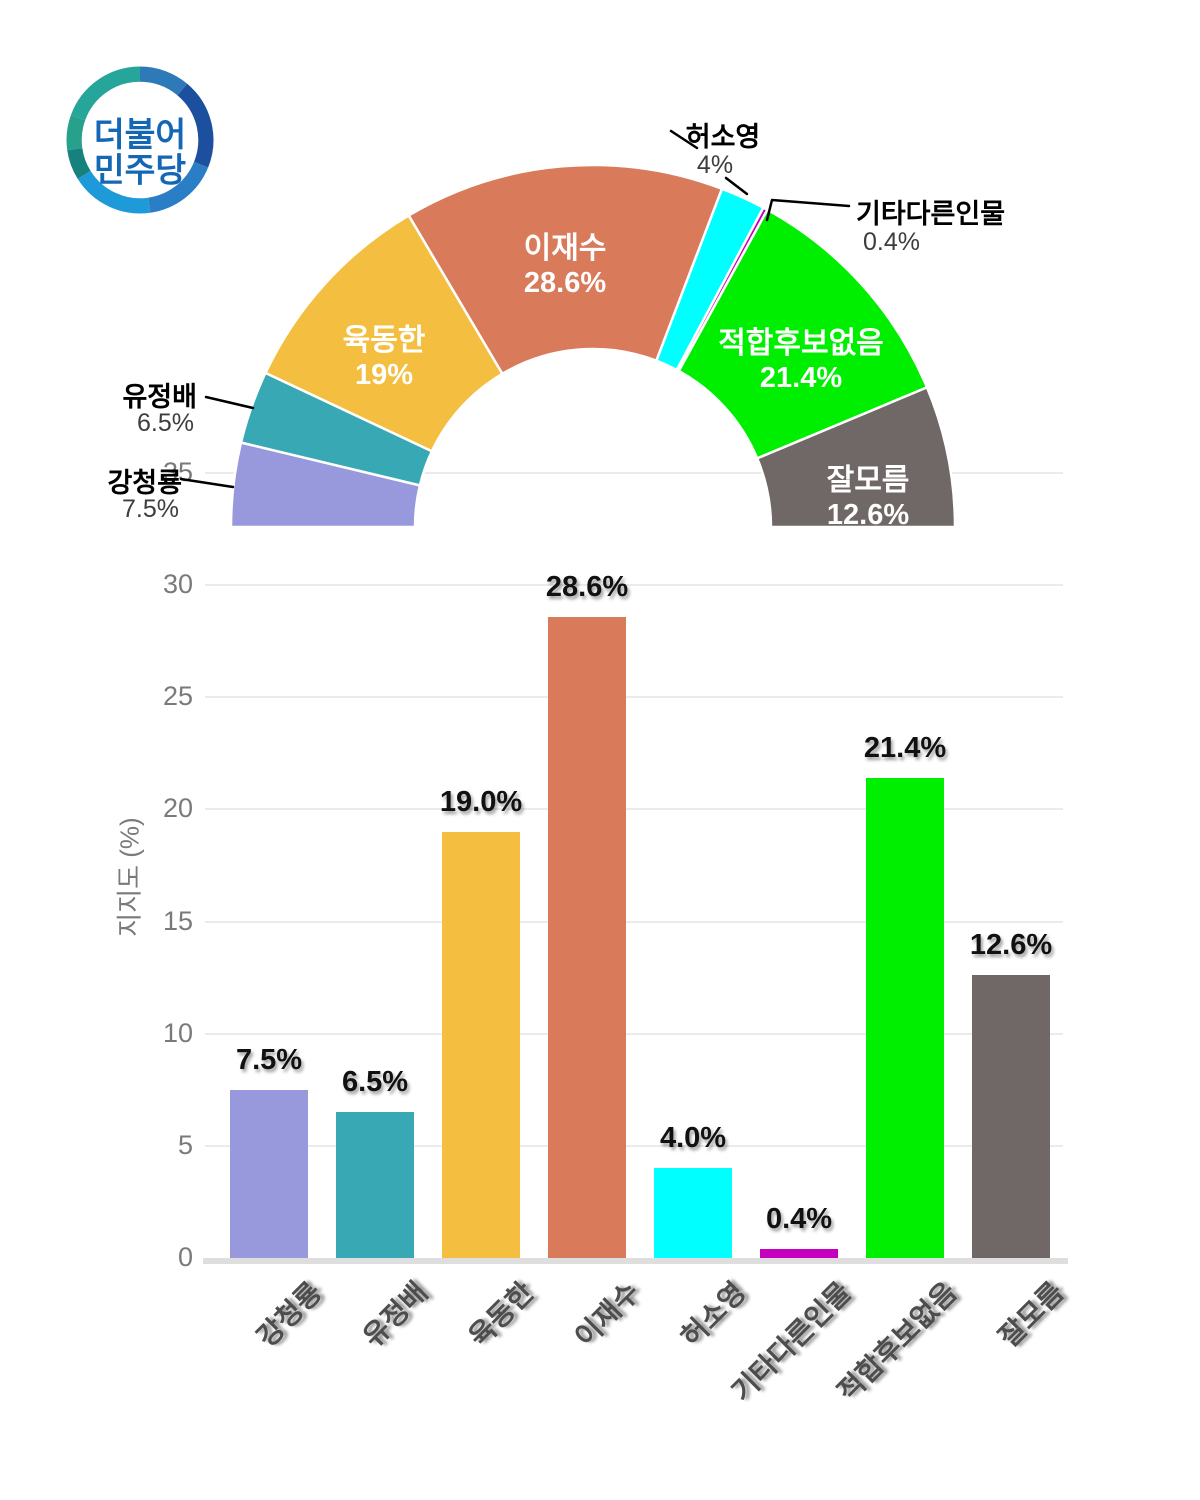 The width and height of the screenshot is (1200, 1500). What do you see at coordinates (693, 1138) in the screenshot?
I see `bar-value-label: 4.0%` at bounding box center [693, 1138].